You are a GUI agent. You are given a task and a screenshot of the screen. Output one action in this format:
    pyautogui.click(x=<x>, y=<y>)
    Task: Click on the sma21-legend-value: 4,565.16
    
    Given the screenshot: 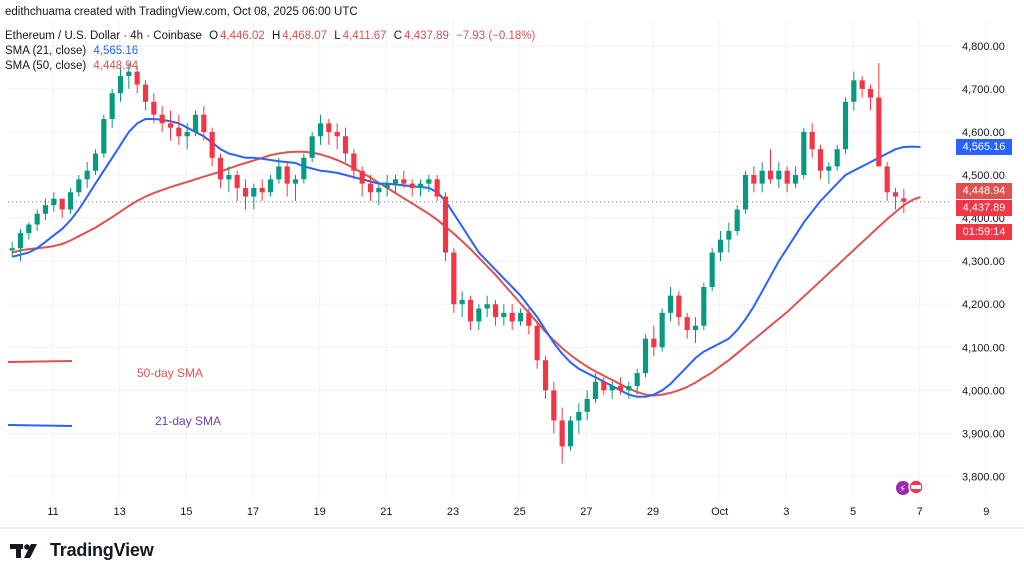 What is the action you would take?
    pyautogui.click(x=116, y=51)
    